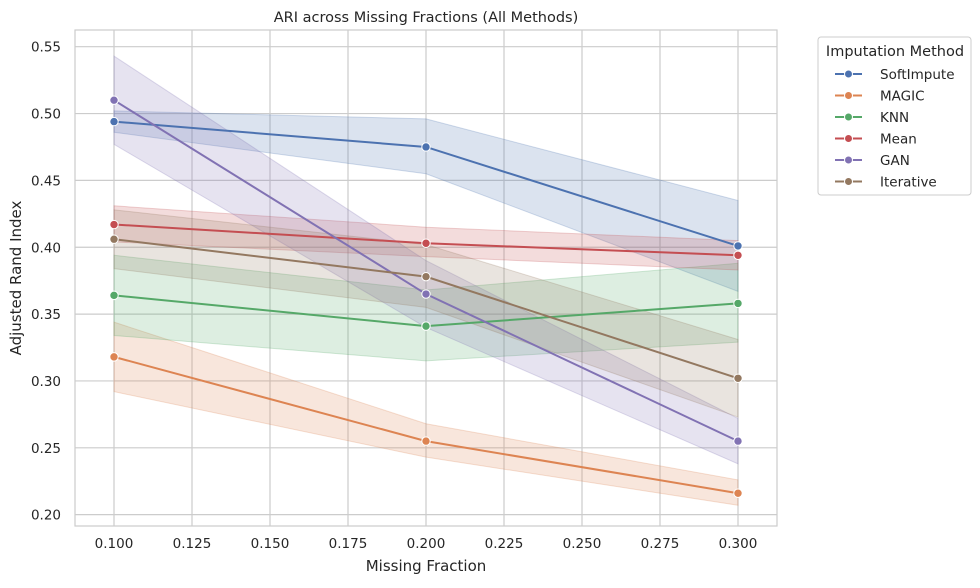 The width and height of the screenshot is (980, 588). I want to click on legend-item-iterative: Iterative, so click(886, 183).